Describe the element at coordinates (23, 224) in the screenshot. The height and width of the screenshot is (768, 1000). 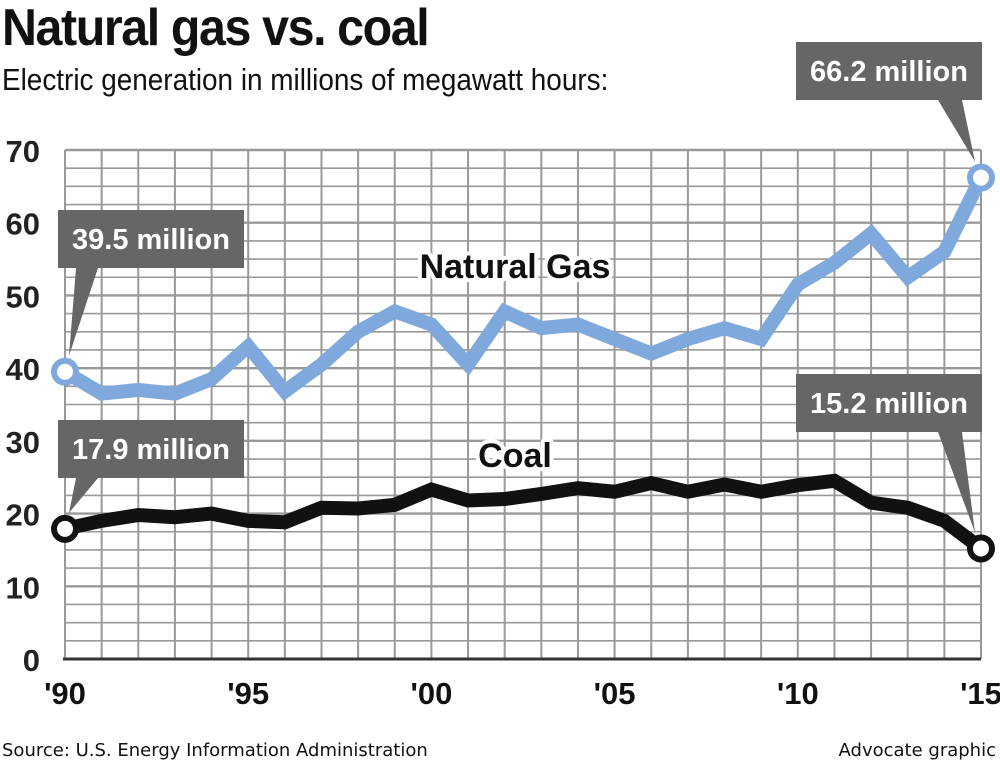
I see `y-tick-label: 60` at that location.